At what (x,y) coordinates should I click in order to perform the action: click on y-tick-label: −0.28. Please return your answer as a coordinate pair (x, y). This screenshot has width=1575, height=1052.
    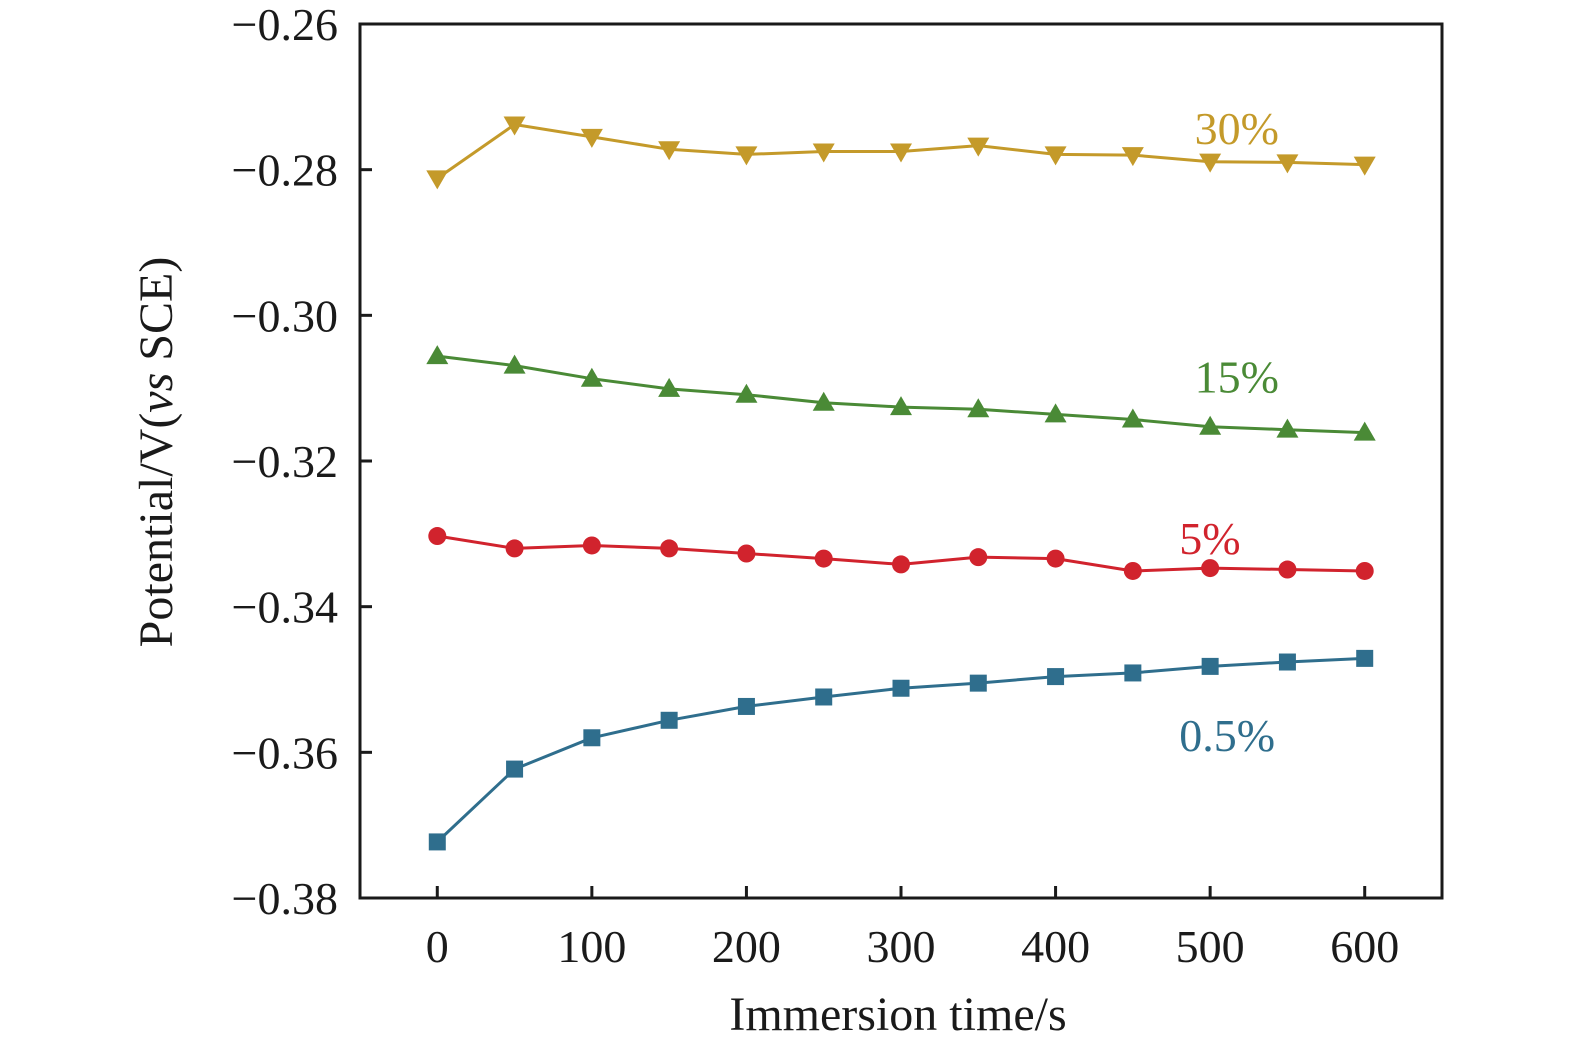
    Looking at the image, I should click on (285, 170).